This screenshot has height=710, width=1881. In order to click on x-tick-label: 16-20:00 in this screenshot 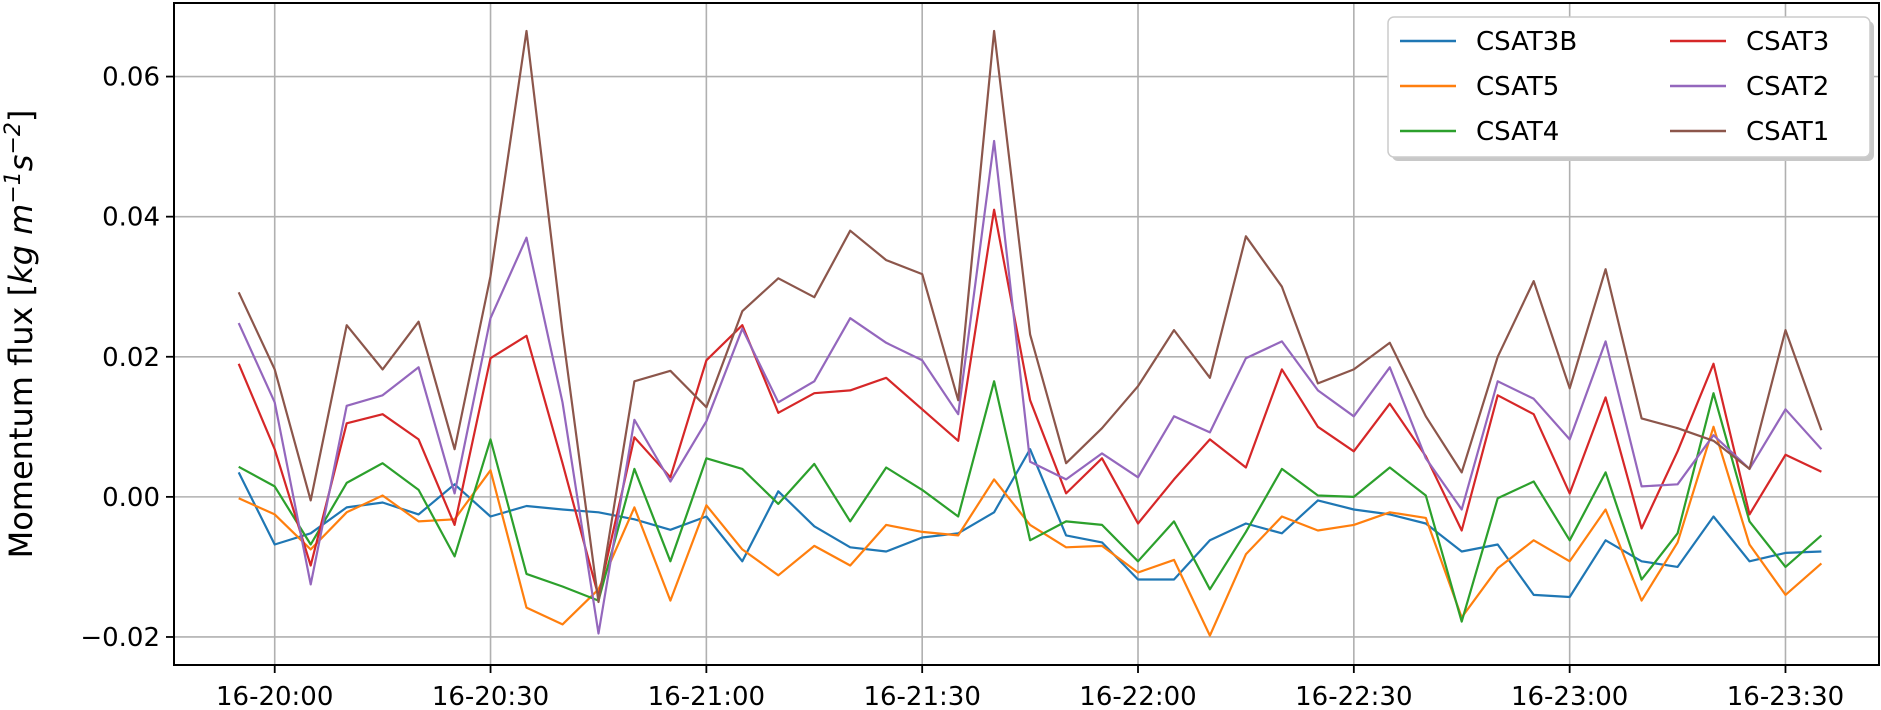, I will do `click(274, 696)`.